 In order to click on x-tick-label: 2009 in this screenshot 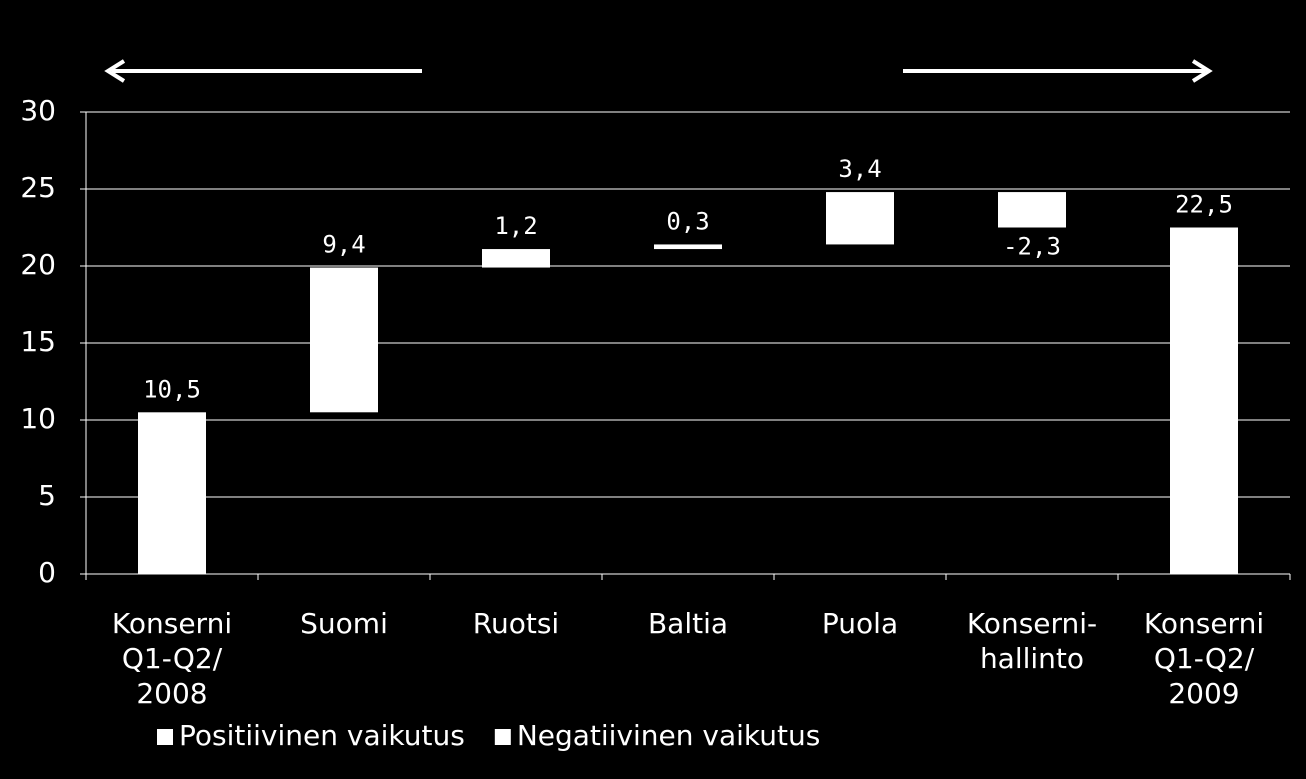, I will do `click(1203, 693)`.